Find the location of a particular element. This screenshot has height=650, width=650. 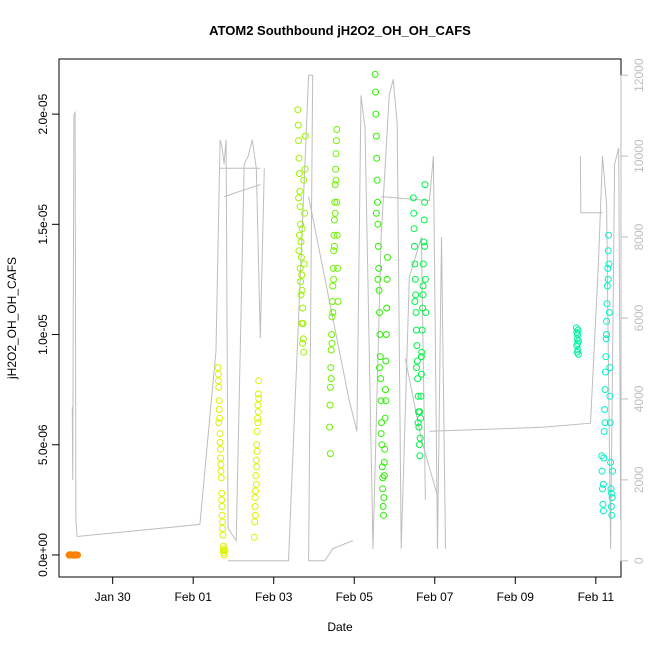

y-axis-label: jH2O2_OH_OH_CAFS is located at coordinates (12, 318).